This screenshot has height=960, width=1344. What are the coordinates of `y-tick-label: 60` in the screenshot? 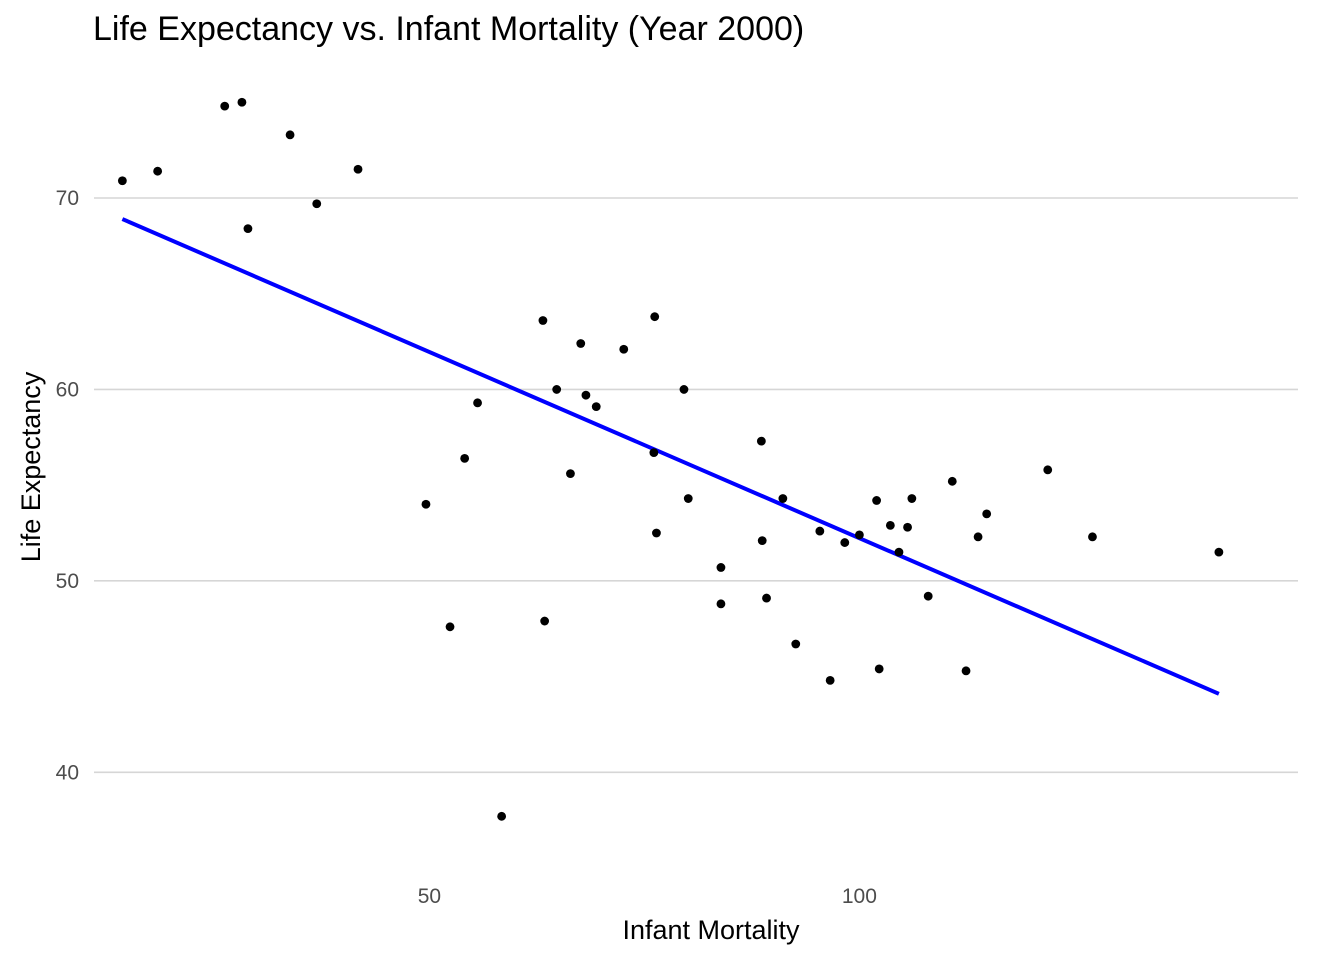 It's located at (67, 389).